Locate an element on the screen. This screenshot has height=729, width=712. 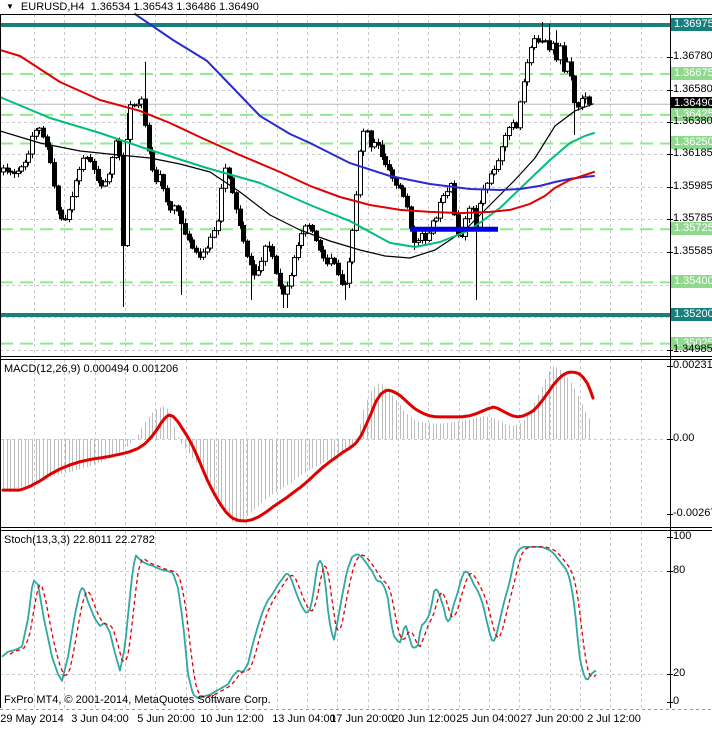
macd-scale-label: 0.002316 is located at coordinates (692, 365).